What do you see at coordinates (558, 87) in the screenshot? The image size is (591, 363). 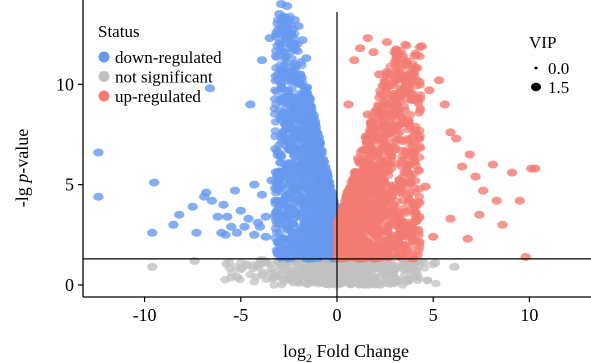 I see `vip-legend-label: 1.5` at bounding box center [558, 87].